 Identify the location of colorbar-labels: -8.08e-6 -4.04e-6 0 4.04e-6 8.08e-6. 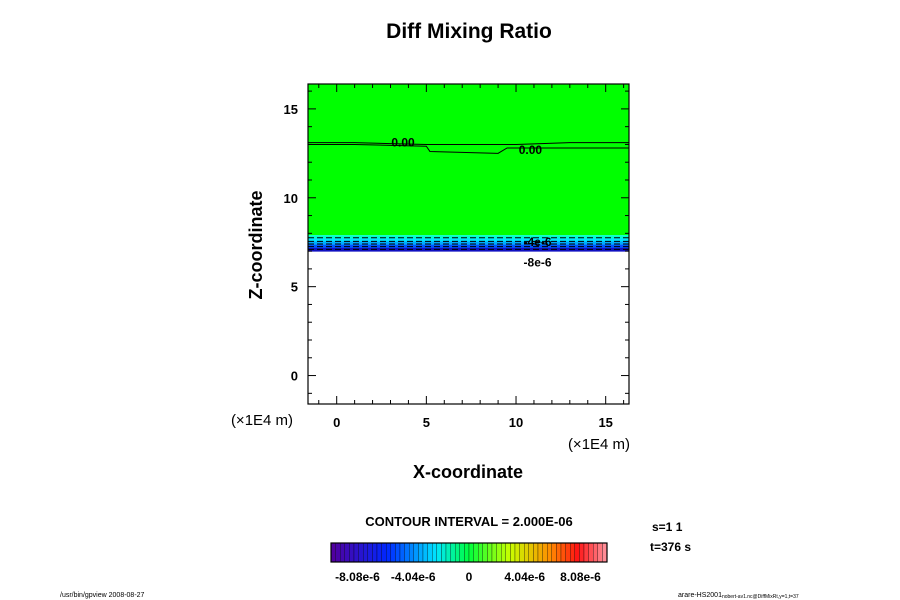
(468, 577).